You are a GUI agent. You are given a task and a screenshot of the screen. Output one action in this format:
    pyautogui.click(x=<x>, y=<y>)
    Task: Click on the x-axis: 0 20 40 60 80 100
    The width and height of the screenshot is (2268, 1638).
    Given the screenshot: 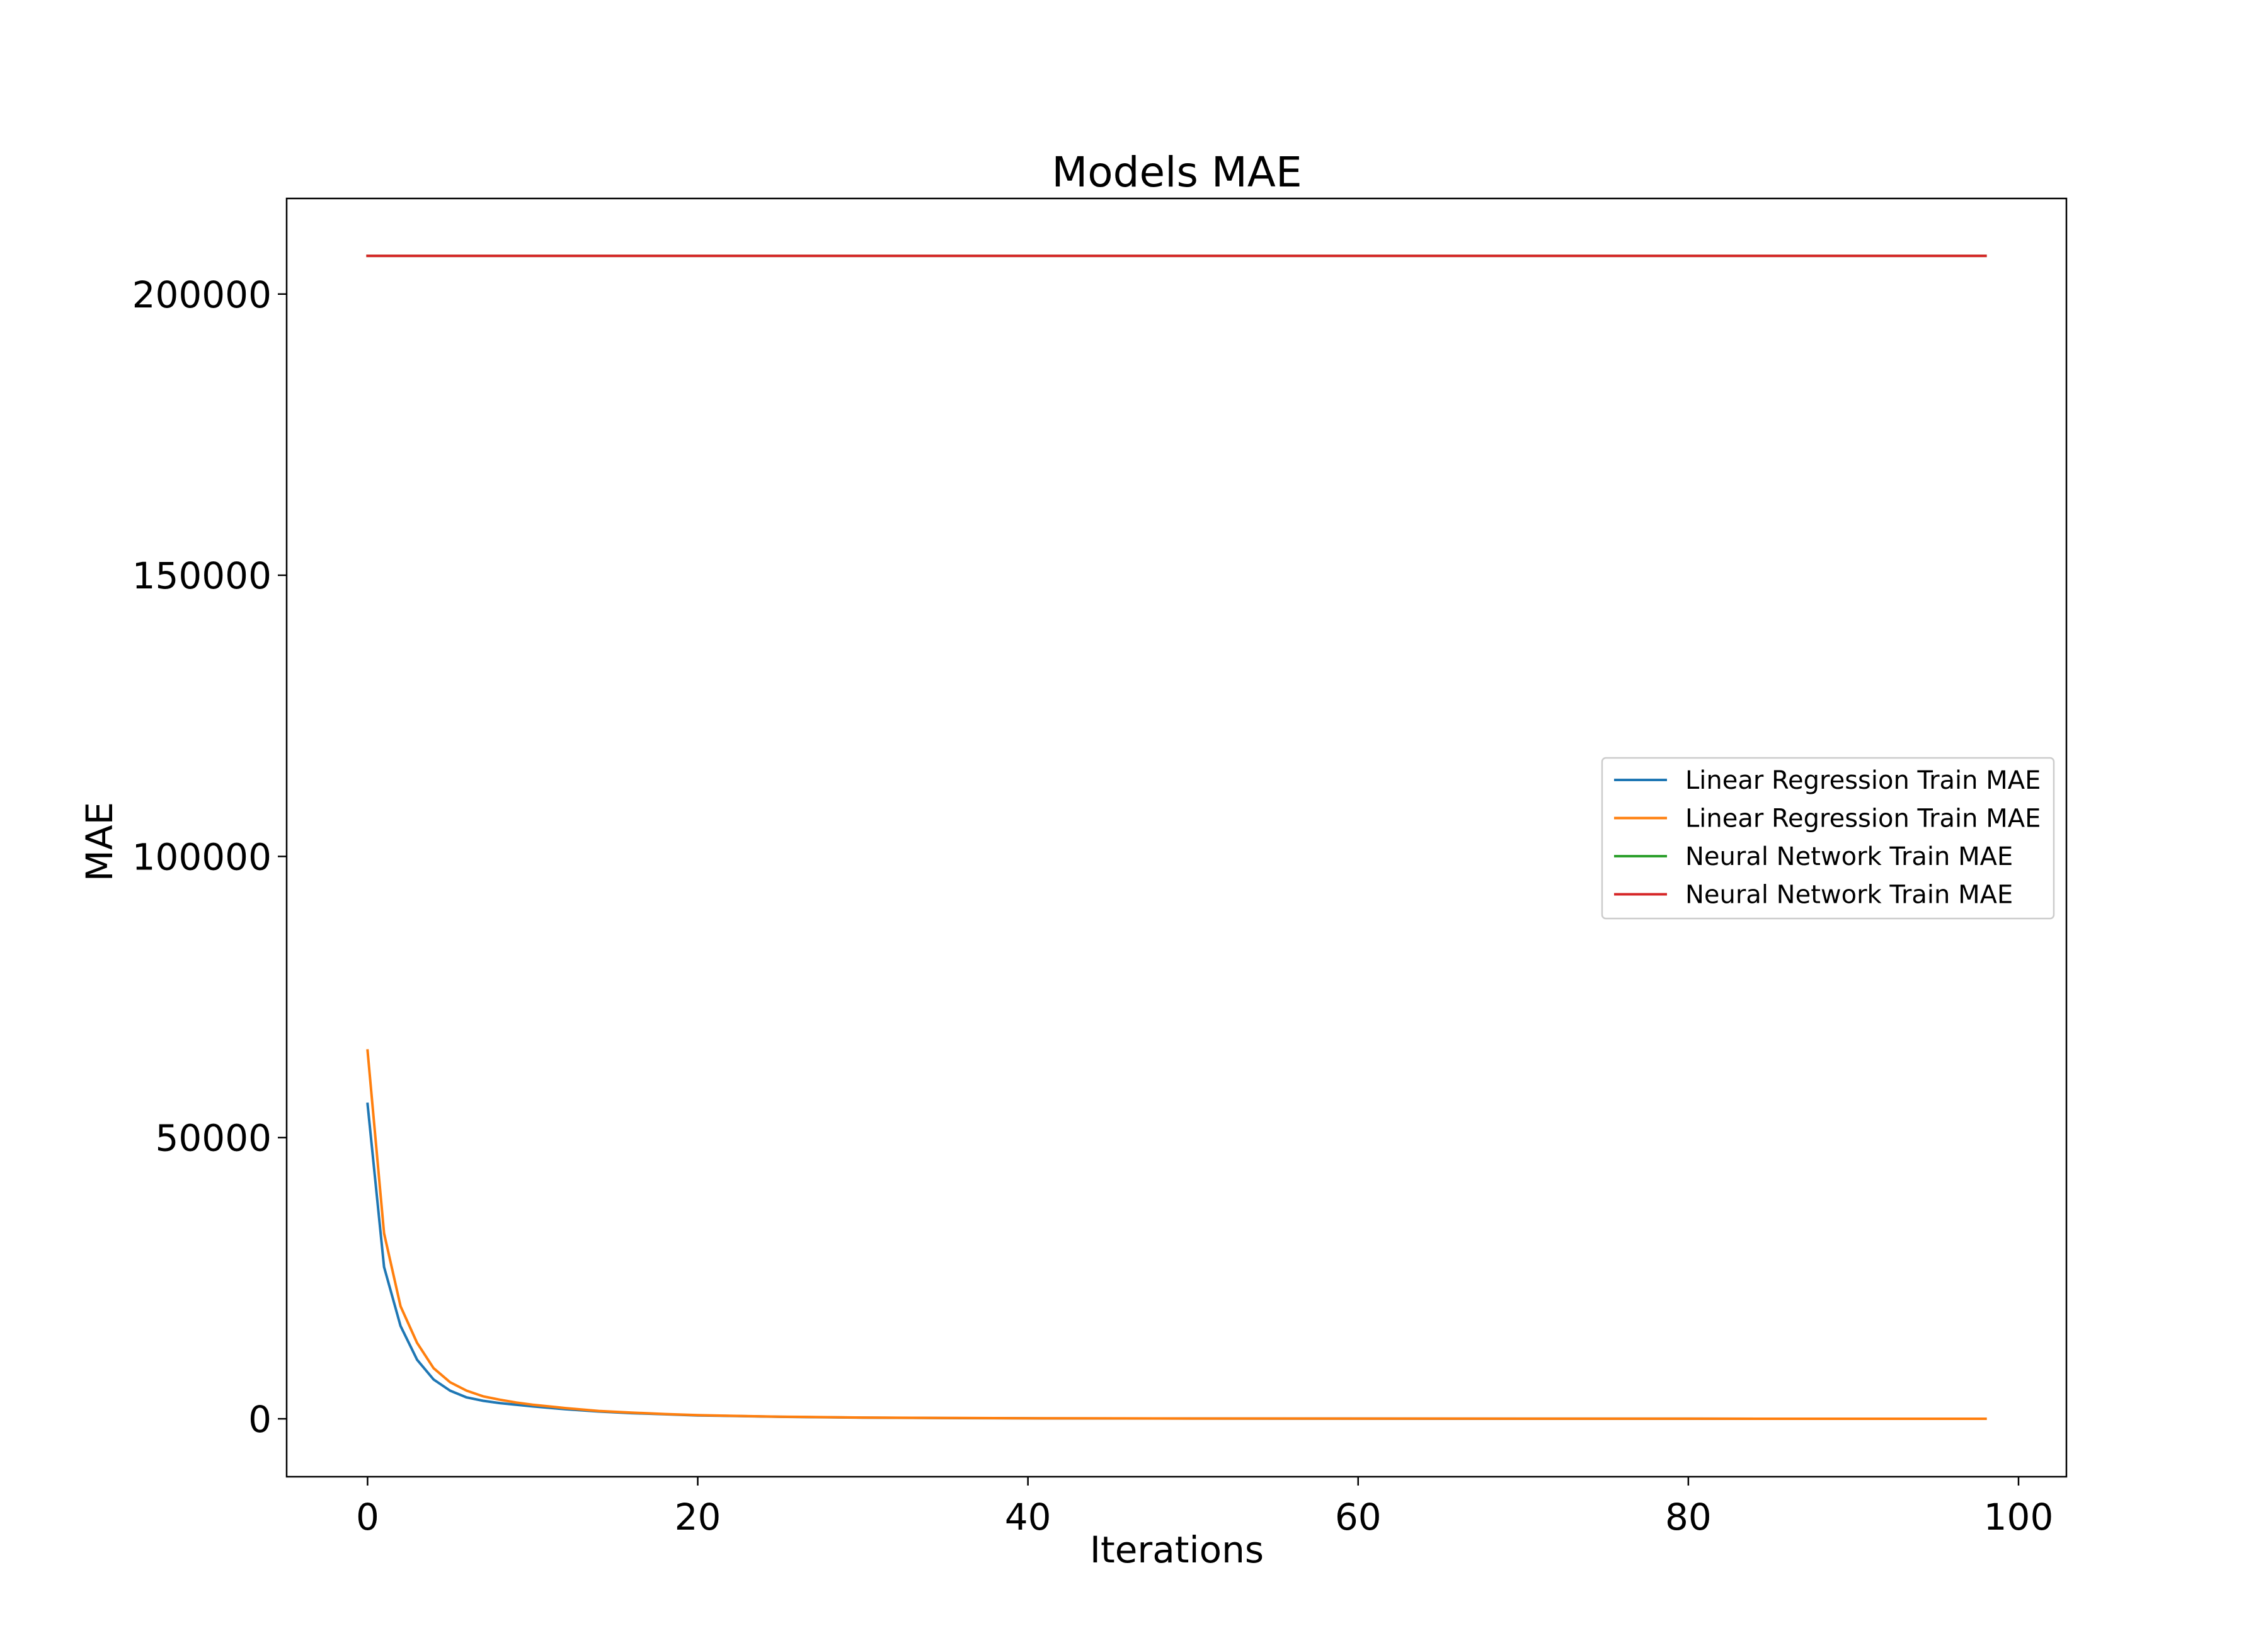 What is the action you would take?
    pyautogui.click(x=1204, y=1507)
    